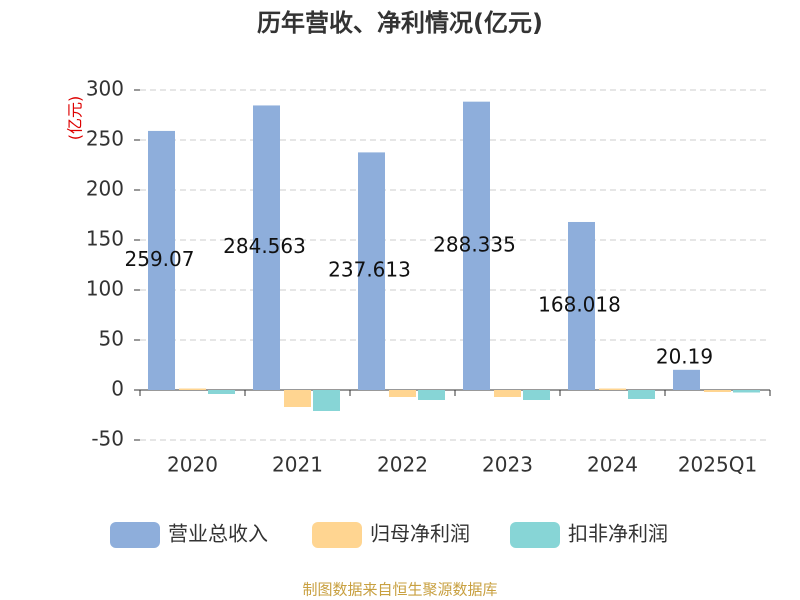 This screenshot has width=800, height=600. I want to click on y-tick-label: 0, so click(117, 389).